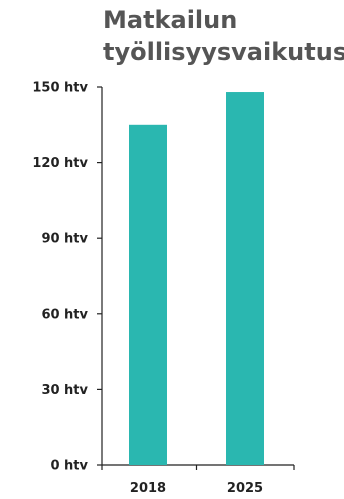 This screenshot has width=344, height=499. I want to click on bar-2025, so click(245, 278).